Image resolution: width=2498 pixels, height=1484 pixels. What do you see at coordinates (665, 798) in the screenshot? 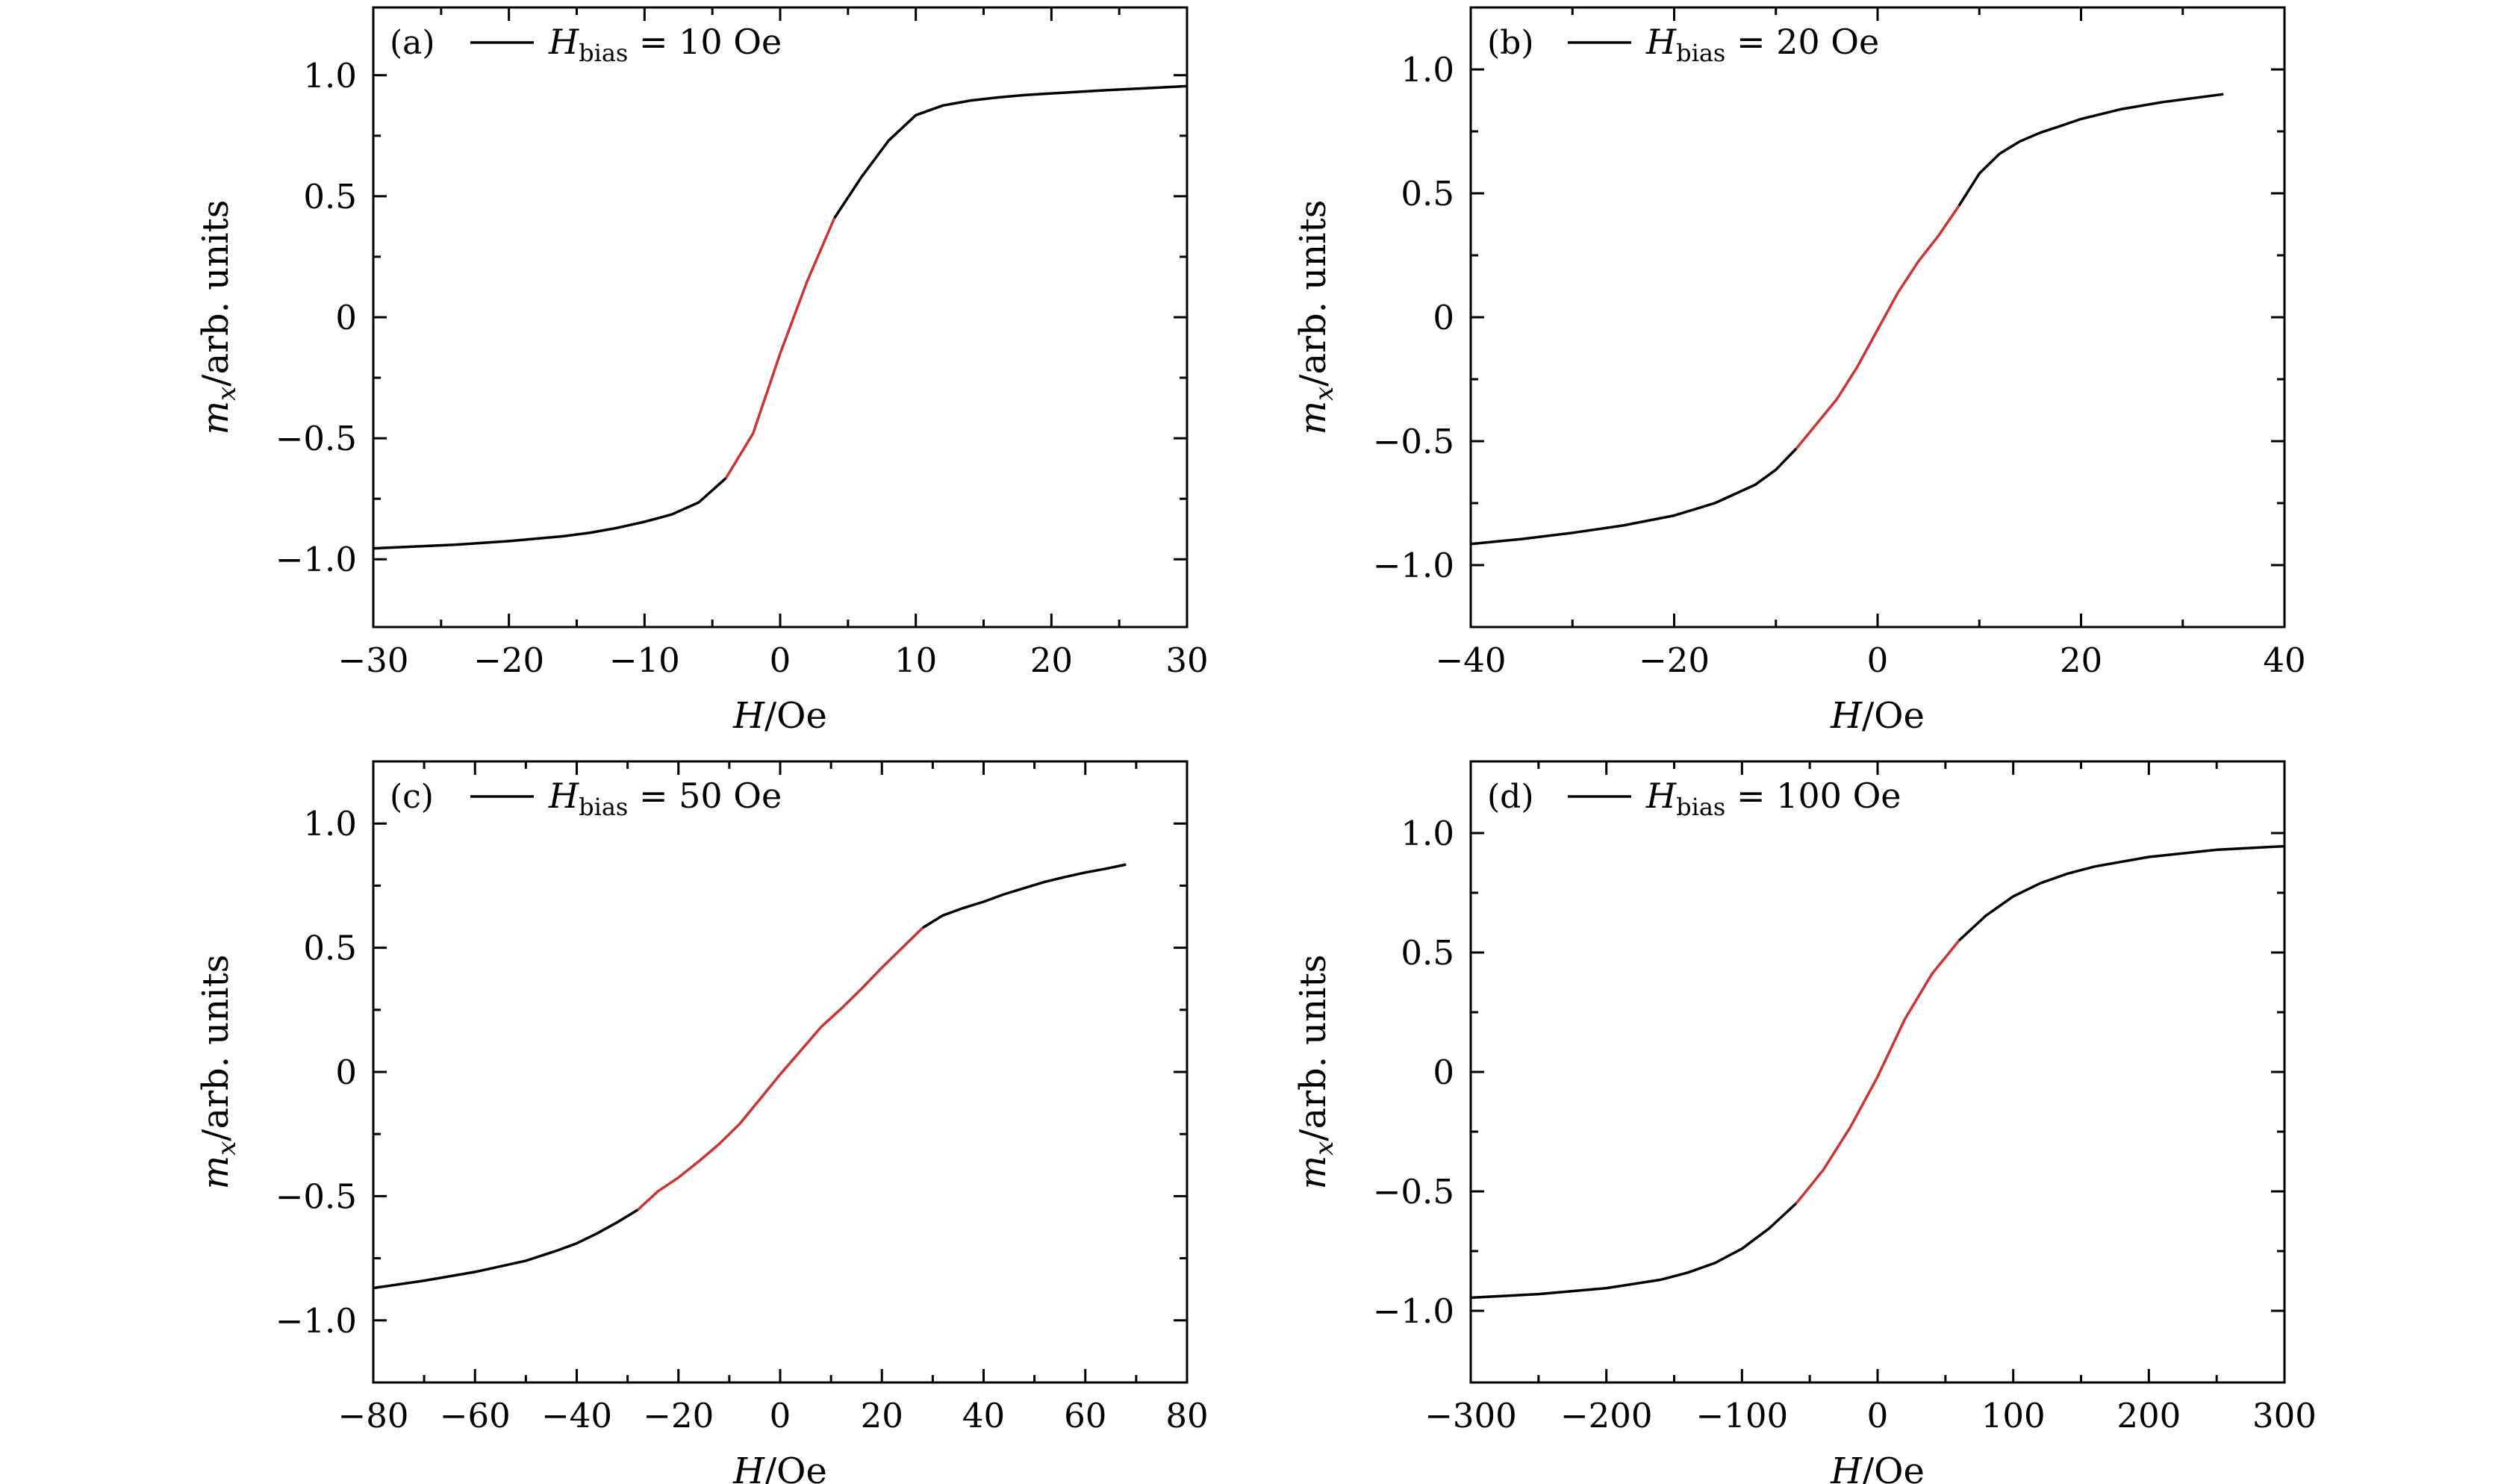
I see `legend-label: Hbias = 50 Oe` at bounding box center [665, 798].